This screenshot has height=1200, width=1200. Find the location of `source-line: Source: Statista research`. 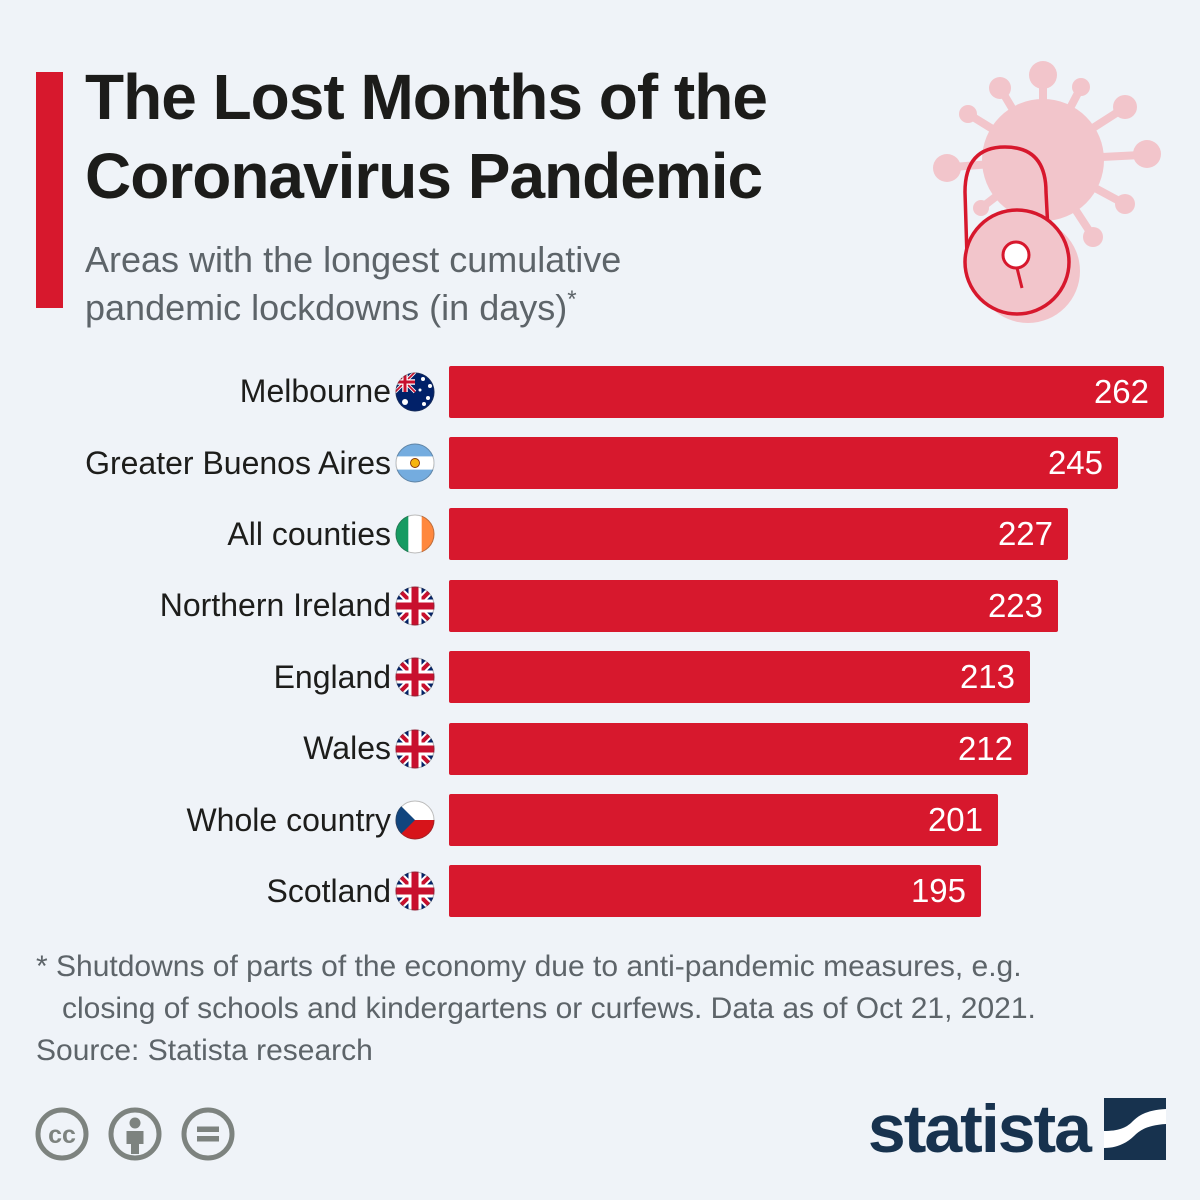

source-line: Source: Statista research is located at coordinates (204, 1050).